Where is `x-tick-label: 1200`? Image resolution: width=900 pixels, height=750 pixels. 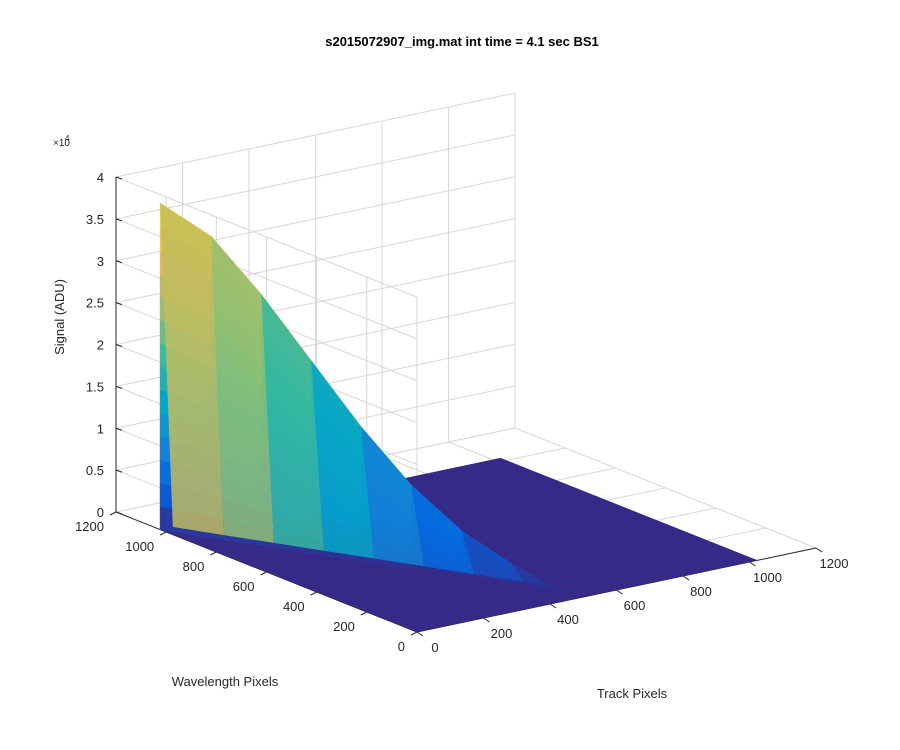 x-tick-label: 1200 is located at coordinates (834, 563).